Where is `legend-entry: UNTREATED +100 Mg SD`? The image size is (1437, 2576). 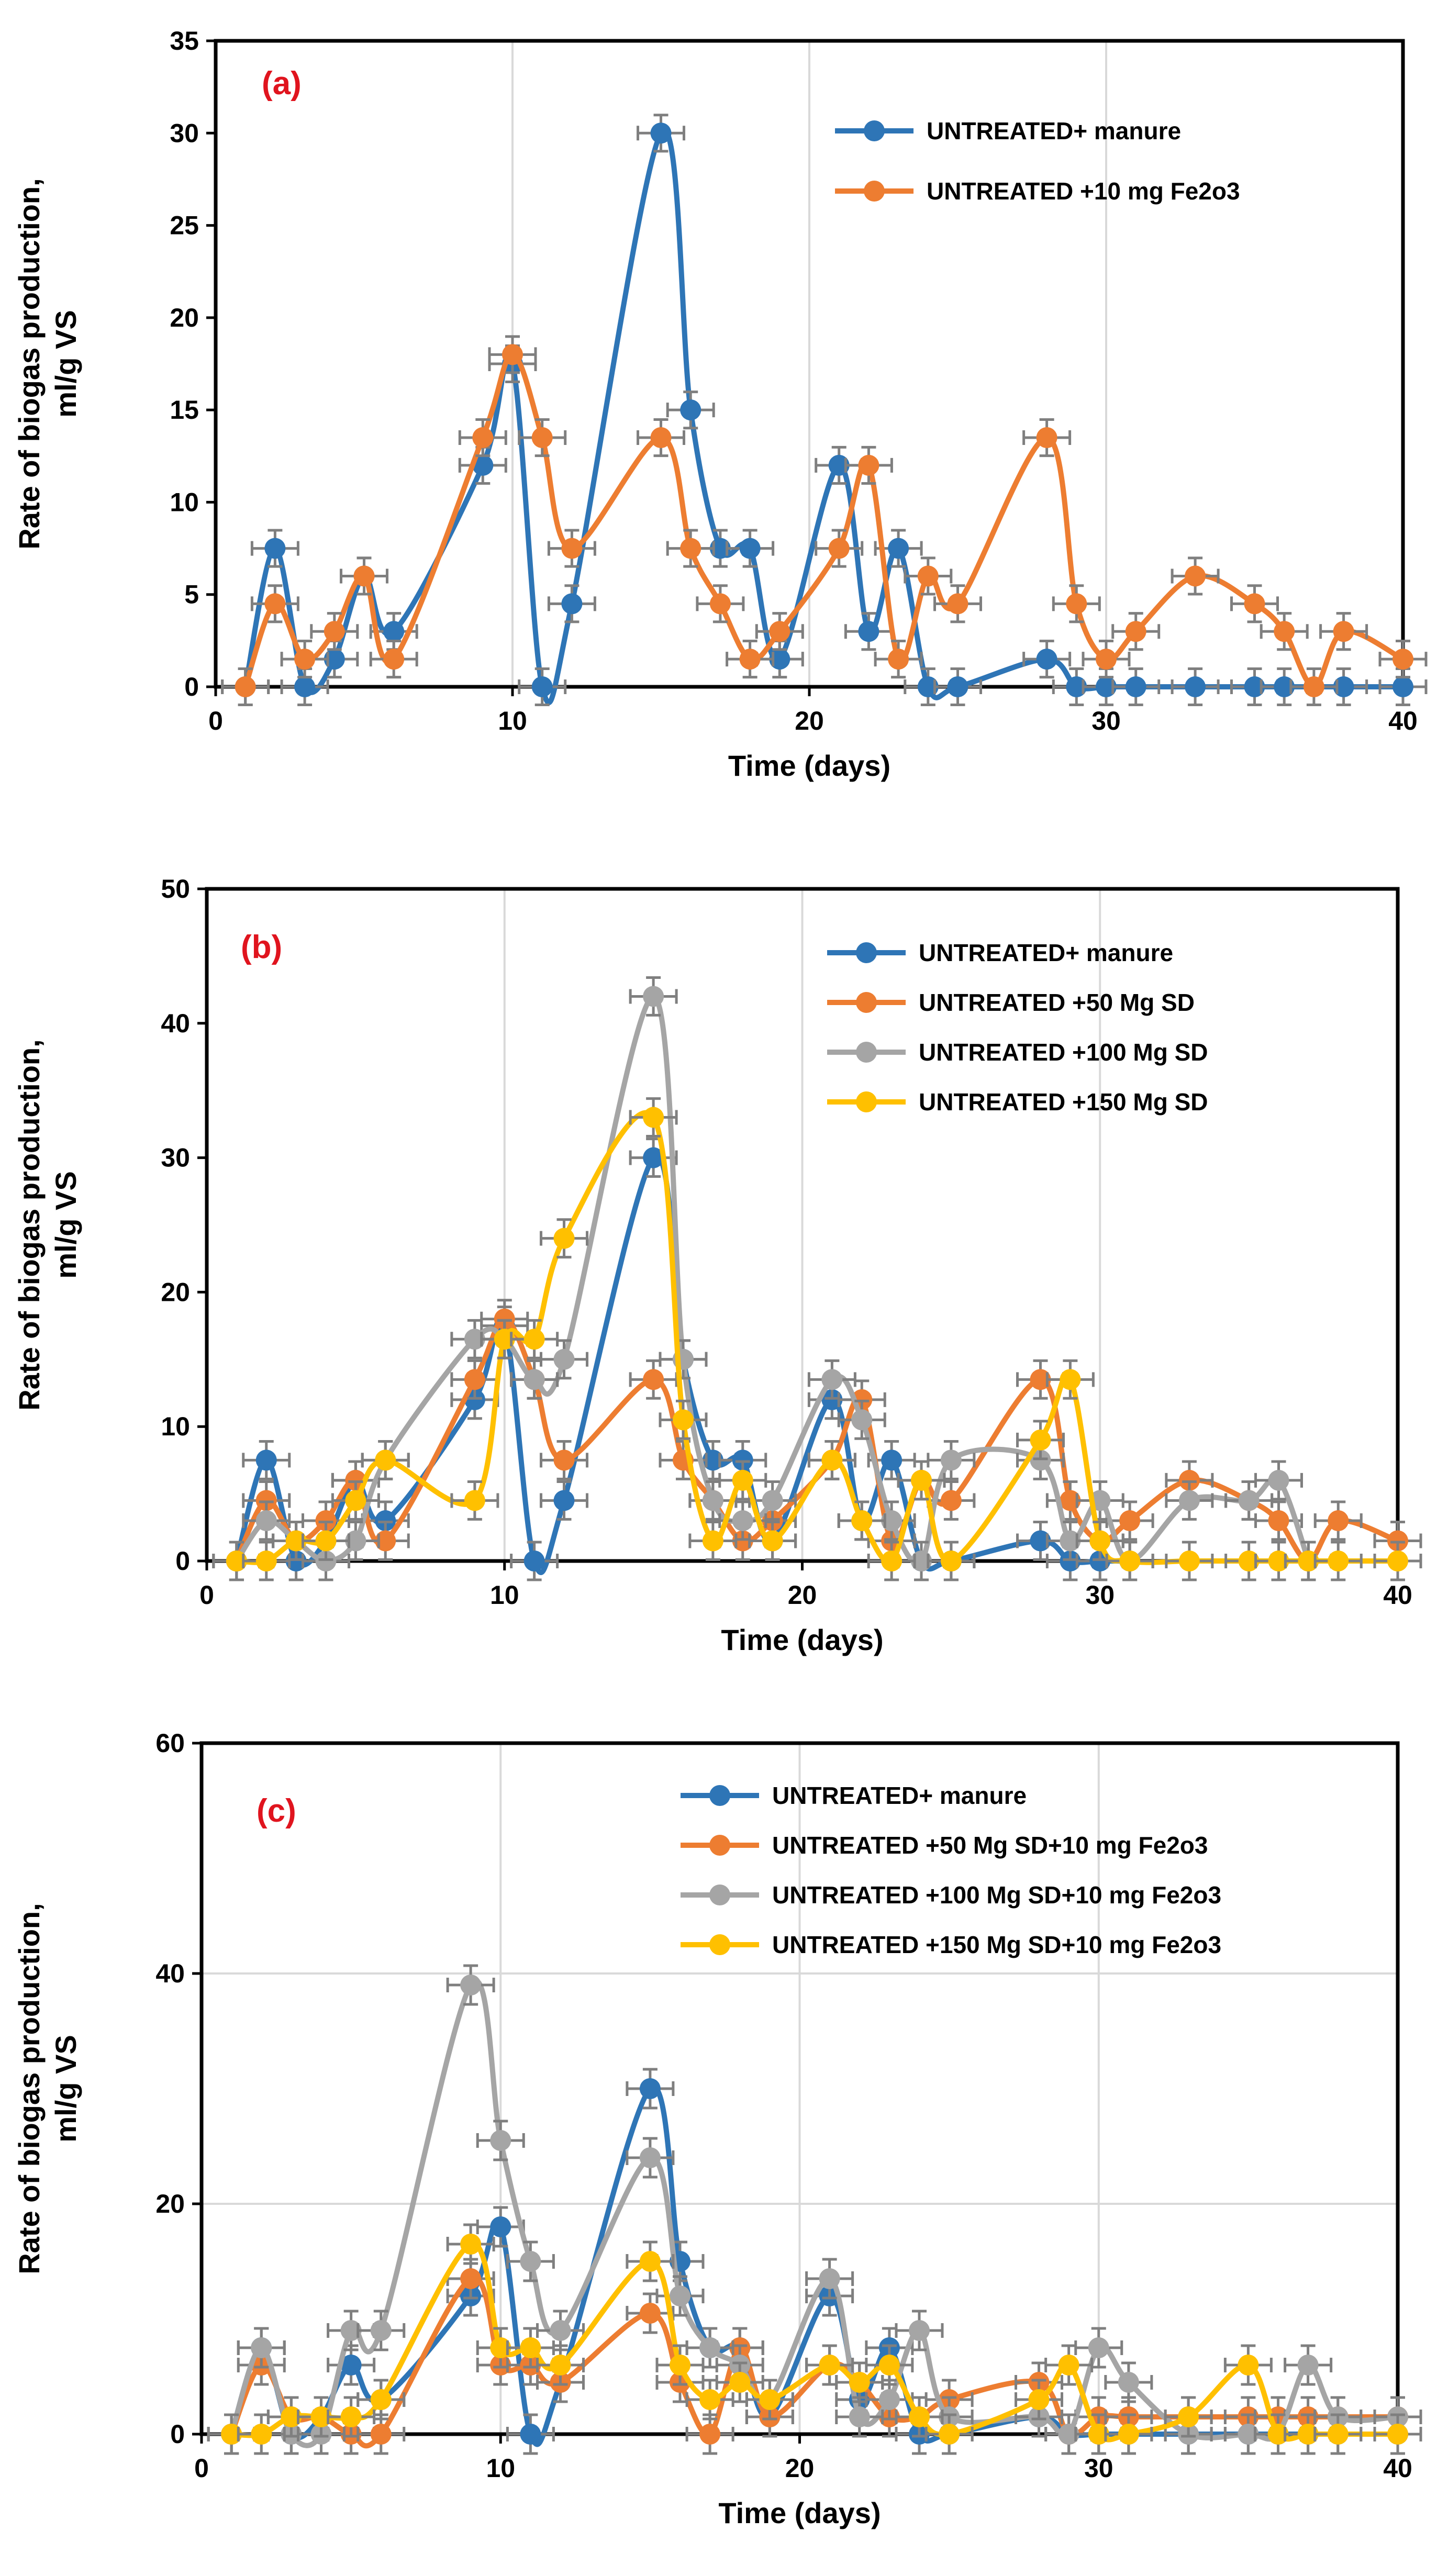
legend-entry: UNTREATED +100 Mg SD is located at coordinates (1017, 1052).